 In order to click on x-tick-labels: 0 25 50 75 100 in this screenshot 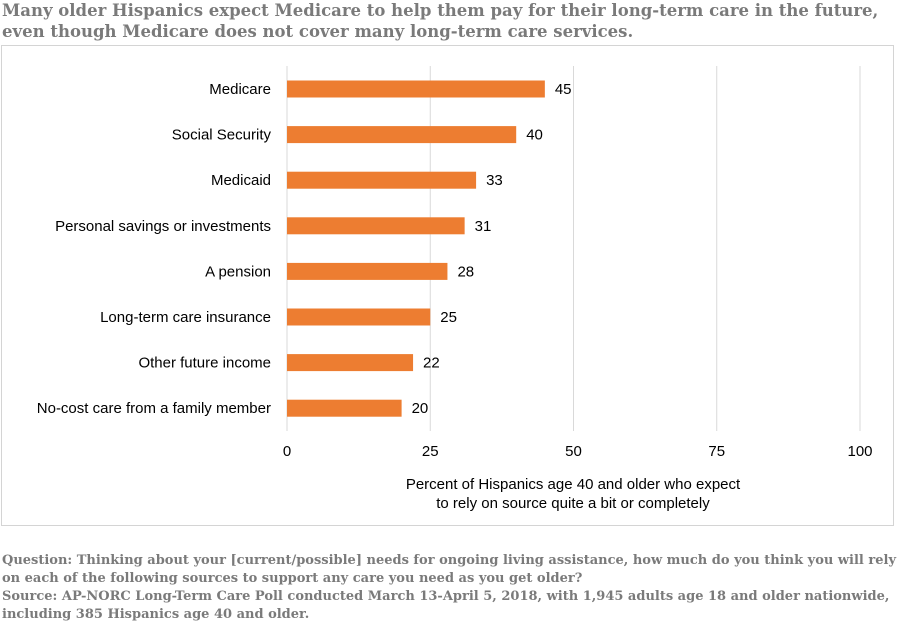, I will do `click(578, 451)`.